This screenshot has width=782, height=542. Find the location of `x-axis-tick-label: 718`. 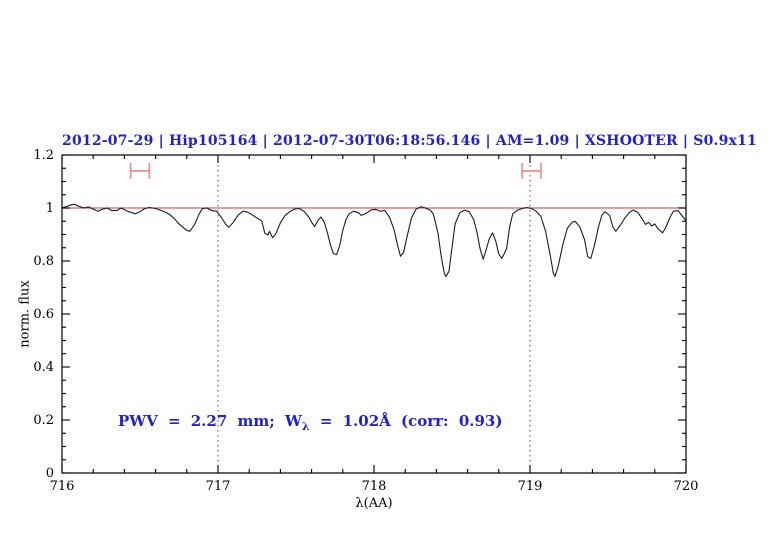

x-axis-tick-label: 718 is located at coordinates (374, 486).